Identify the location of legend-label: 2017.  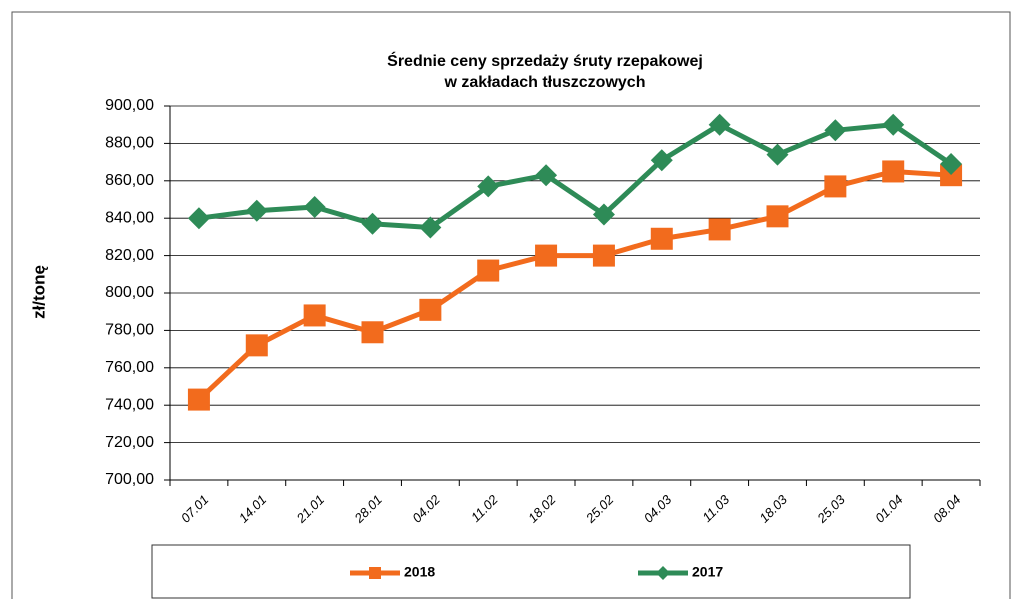
(707, 572).